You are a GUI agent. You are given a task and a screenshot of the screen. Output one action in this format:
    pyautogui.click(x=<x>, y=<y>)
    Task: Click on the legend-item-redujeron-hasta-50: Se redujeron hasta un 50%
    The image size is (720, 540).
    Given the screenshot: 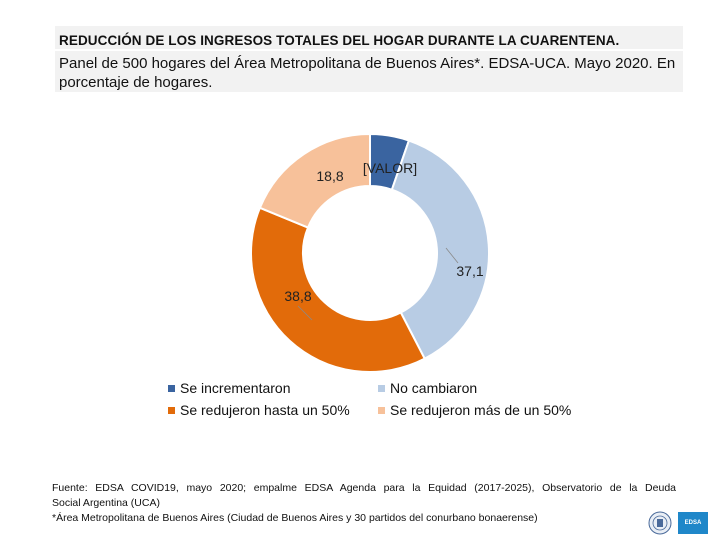 What is the action you would take?
    pyautogui.click(x=259, y=410)
    